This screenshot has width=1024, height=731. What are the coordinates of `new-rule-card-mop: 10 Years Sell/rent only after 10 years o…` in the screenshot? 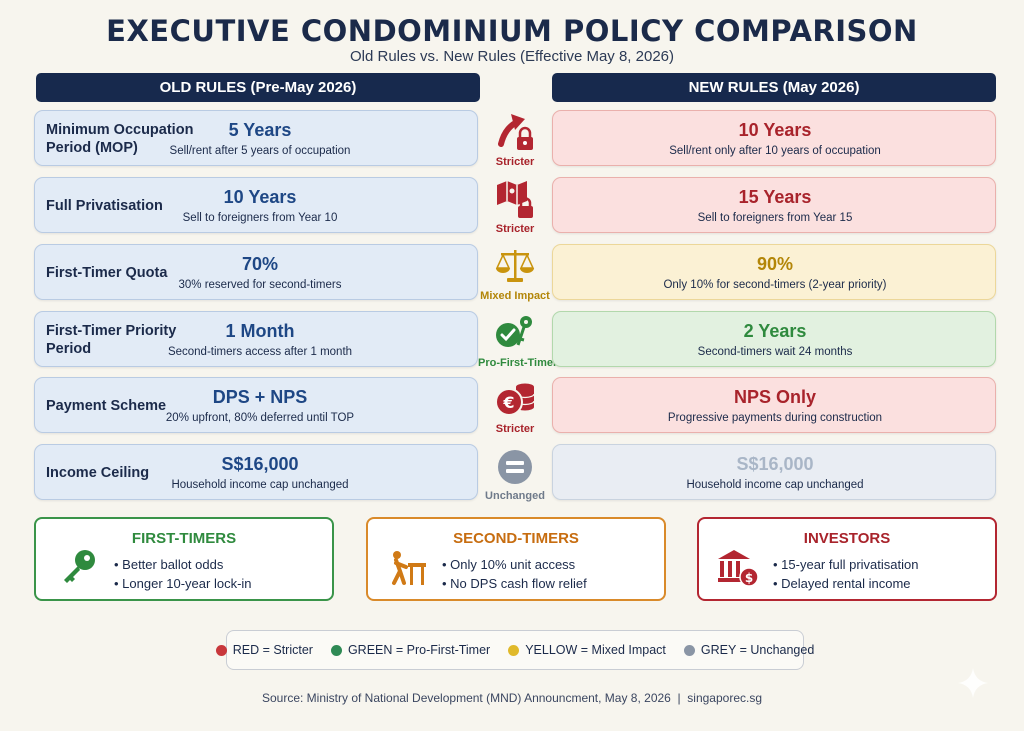 It's located at (774, 138).